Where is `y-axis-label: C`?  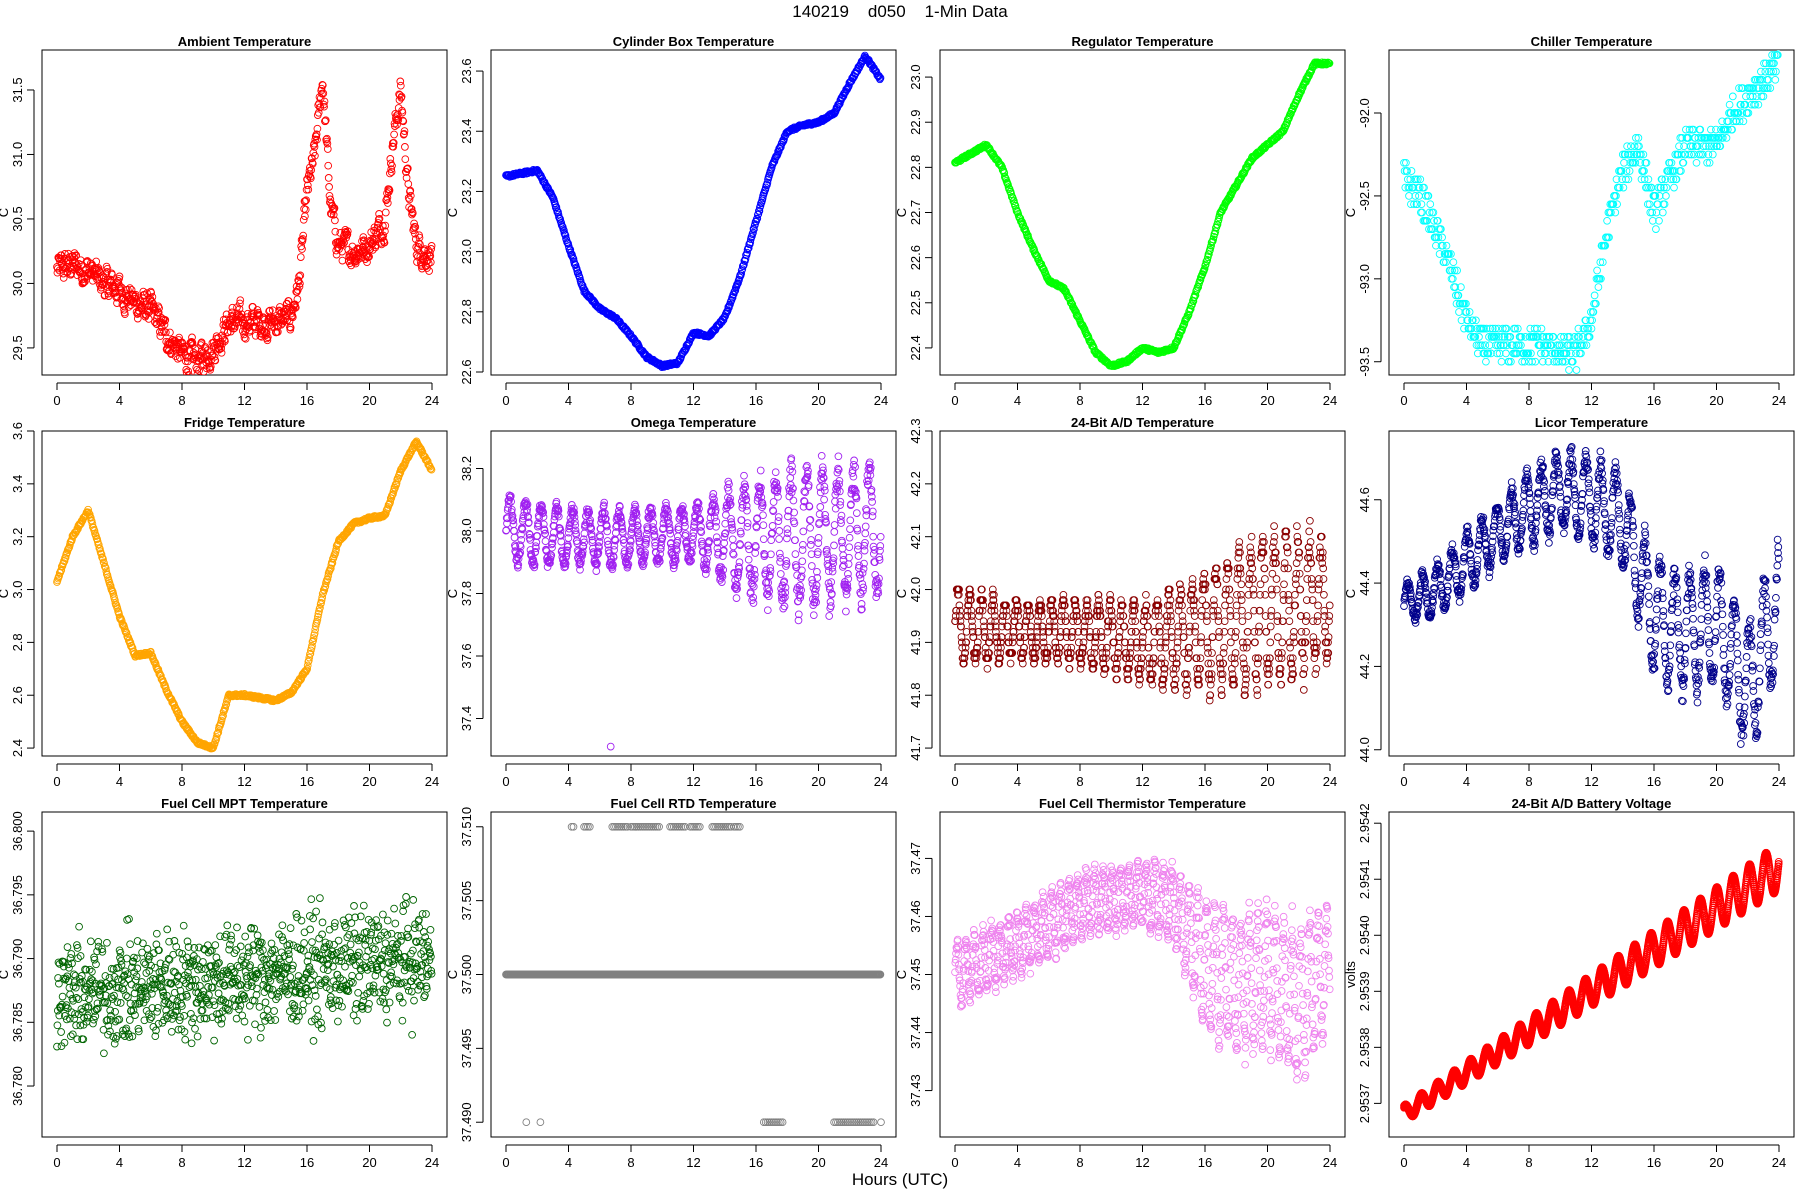
y-axis-label: C is located at coordinates (1350, 212).